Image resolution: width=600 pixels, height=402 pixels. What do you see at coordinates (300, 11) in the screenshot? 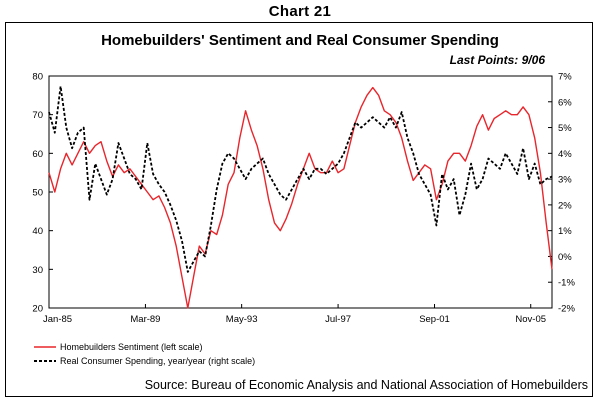
I see `chart-label: Chart 21` at bounding box center [300, 11].